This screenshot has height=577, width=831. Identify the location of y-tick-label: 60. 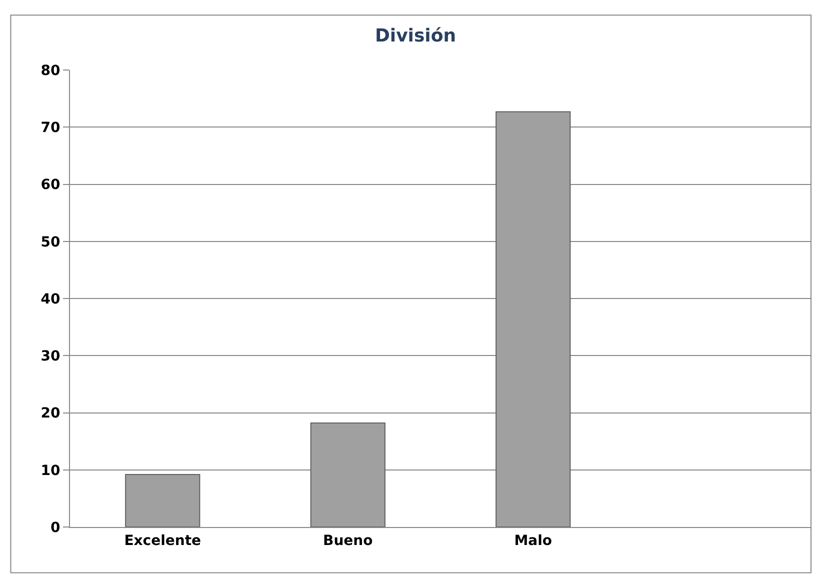
(50, 185).